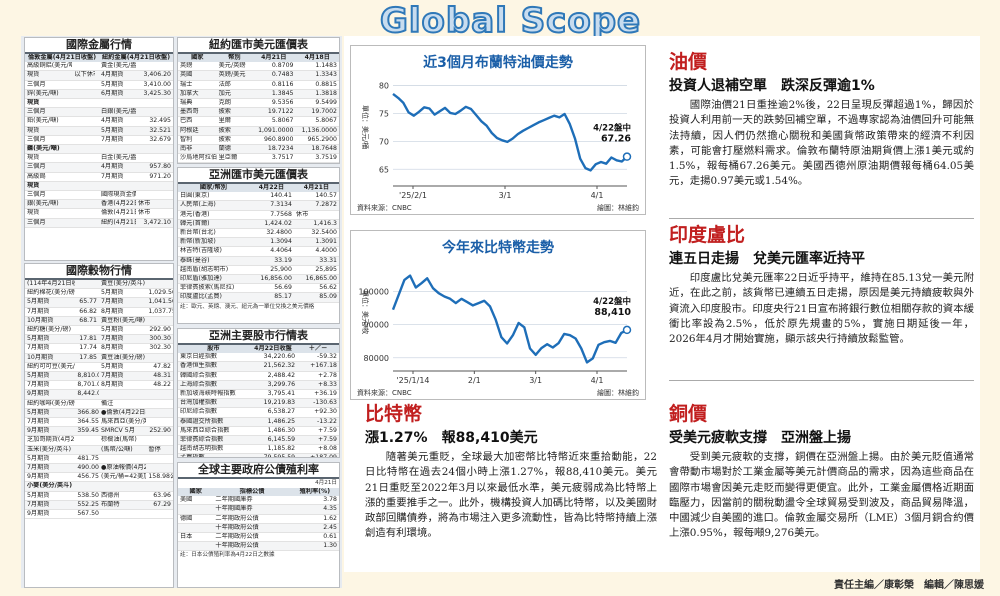 This screenshot has height=596, width=1000. I want to click on table-cell: 三個月, so click(49, 195).